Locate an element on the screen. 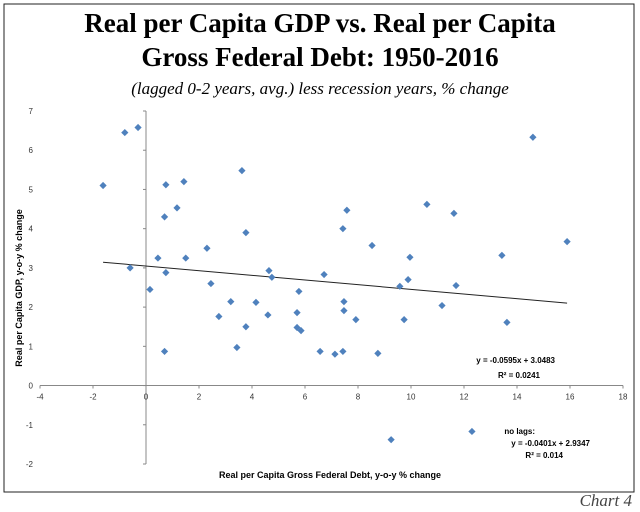  x-tick-label: 14 is located at coordinates (517, 397).